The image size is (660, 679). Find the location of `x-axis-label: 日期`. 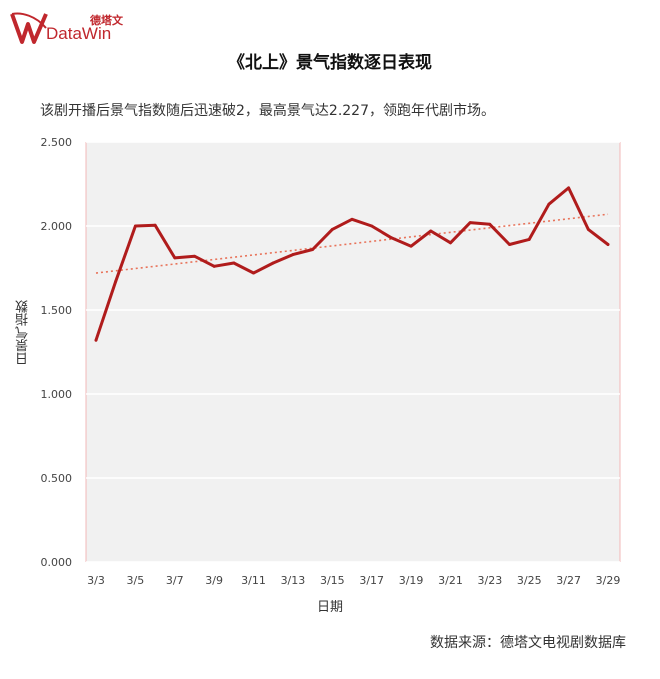

x-axis-label: 日期 is located at coordinates (329, 607).